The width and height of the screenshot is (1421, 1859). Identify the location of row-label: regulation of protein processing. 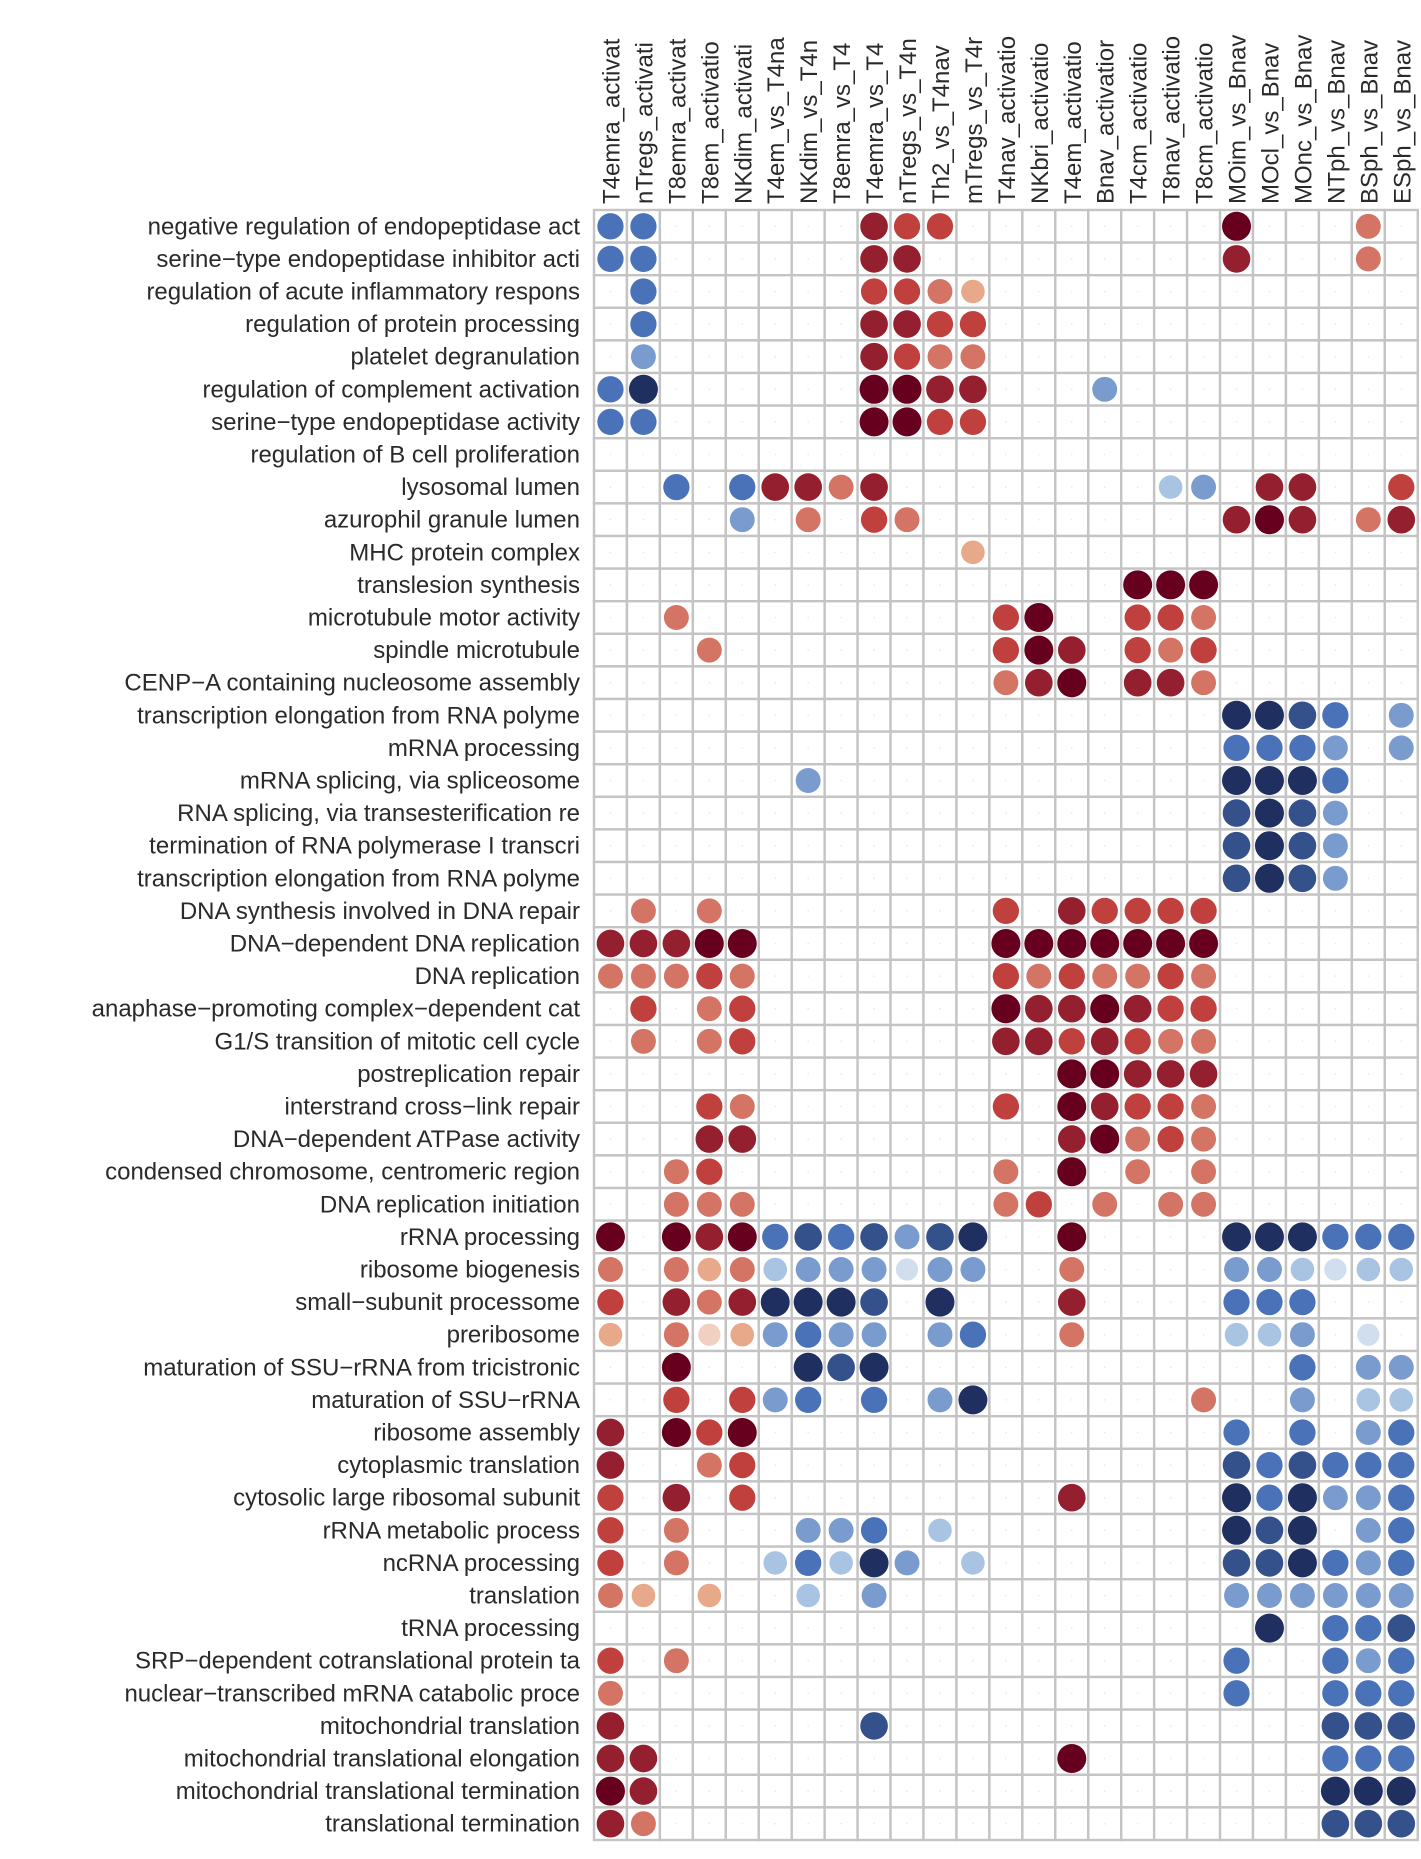
(412, 324).